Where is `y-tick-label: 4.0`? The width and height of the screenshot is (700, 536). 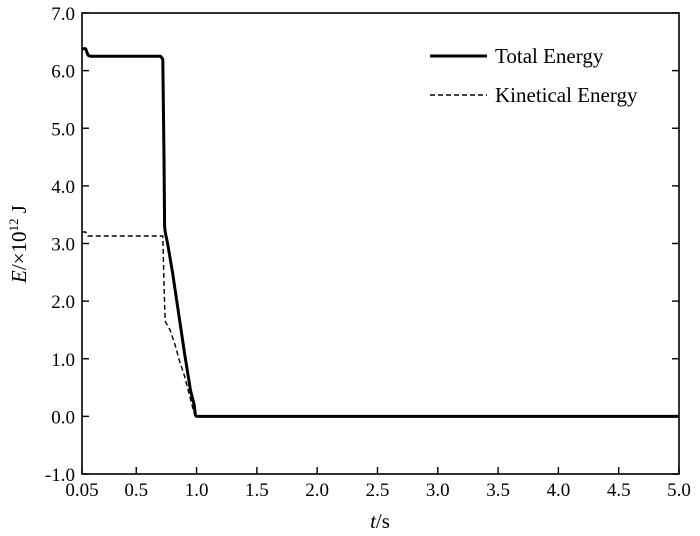 y-tick-label: 4.0 is located at coordinates (63, 187).